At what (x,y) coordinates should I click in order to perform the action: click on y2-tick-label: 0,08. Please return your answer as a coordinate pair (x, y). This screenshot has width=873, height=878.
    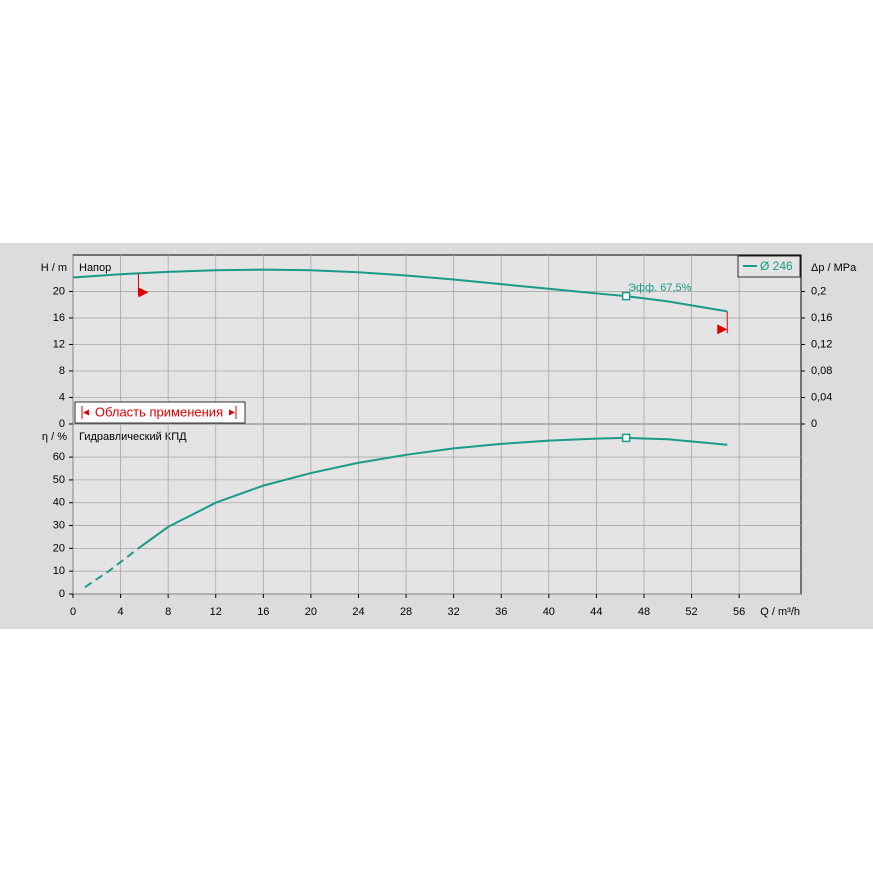
    Looking at the image, I should click on (821, 371).